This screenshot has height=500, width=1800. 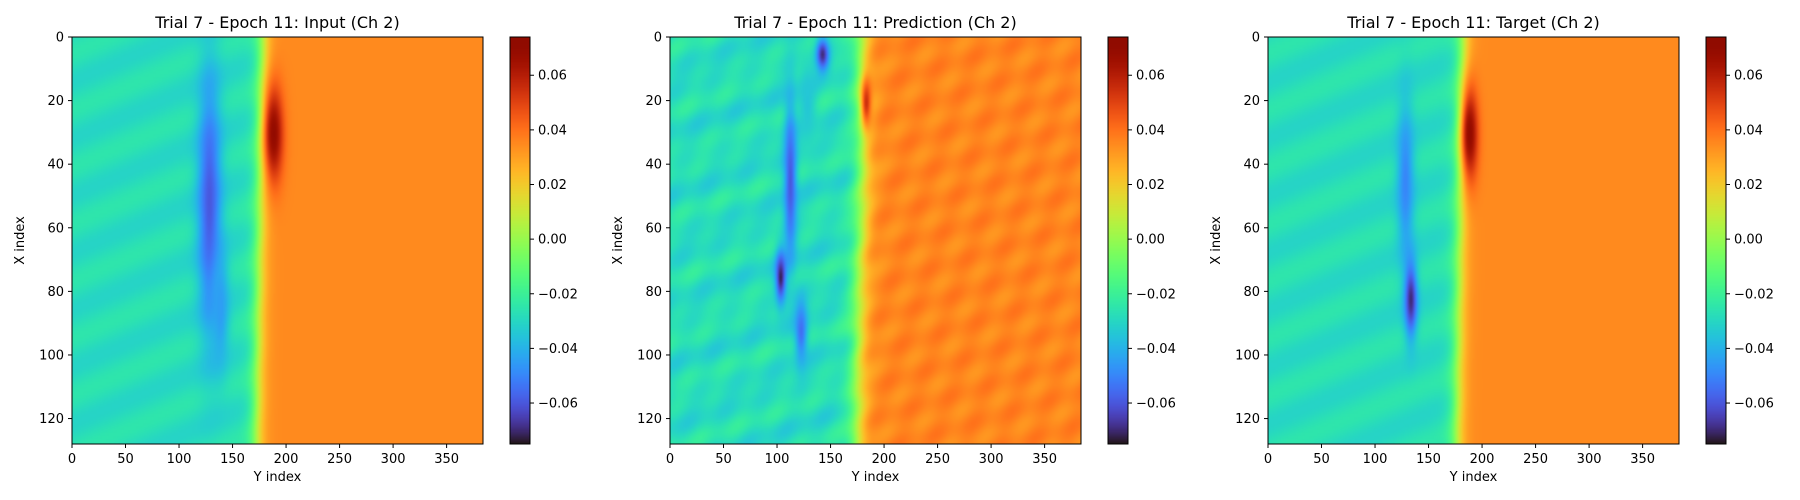 I want to click on chart-title: Trial 7 - Epoch 11: Input (Ch 2), so click(x=276, y=22).